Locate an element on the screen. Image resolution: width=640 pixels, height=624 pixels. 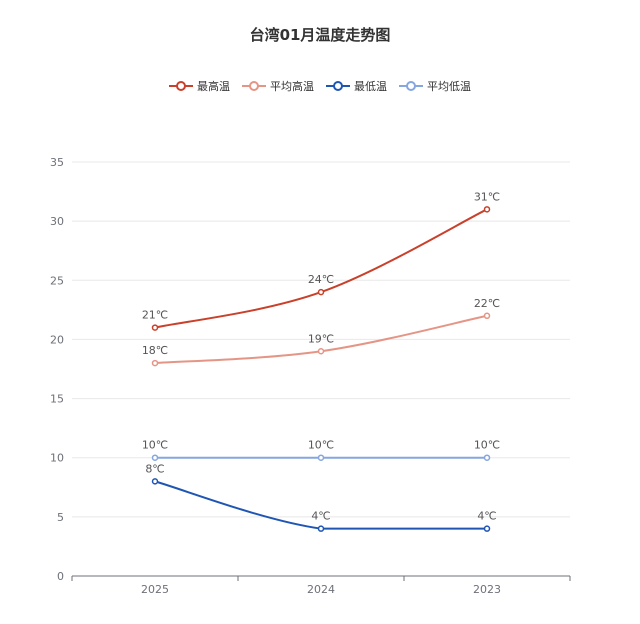
data-label-1-1: 19℃ is located at coordinates (321, 338).